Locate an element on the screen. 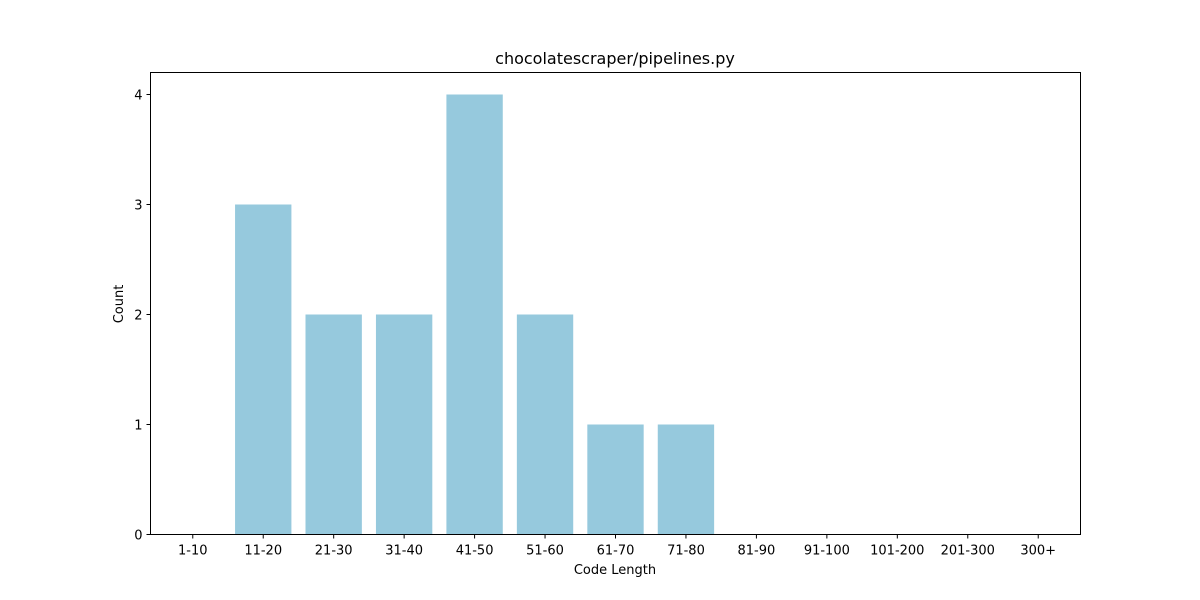 This screenshot has width=1200, height=600. x-tick-label: 1-10 is located at coordinates (193, 551).